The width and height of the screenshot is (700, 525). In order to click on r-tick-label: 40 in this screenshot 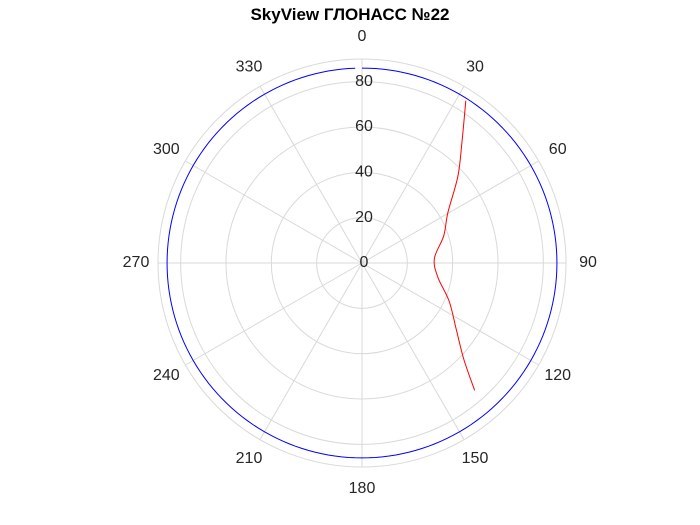, I will do `click(364, 172)`.